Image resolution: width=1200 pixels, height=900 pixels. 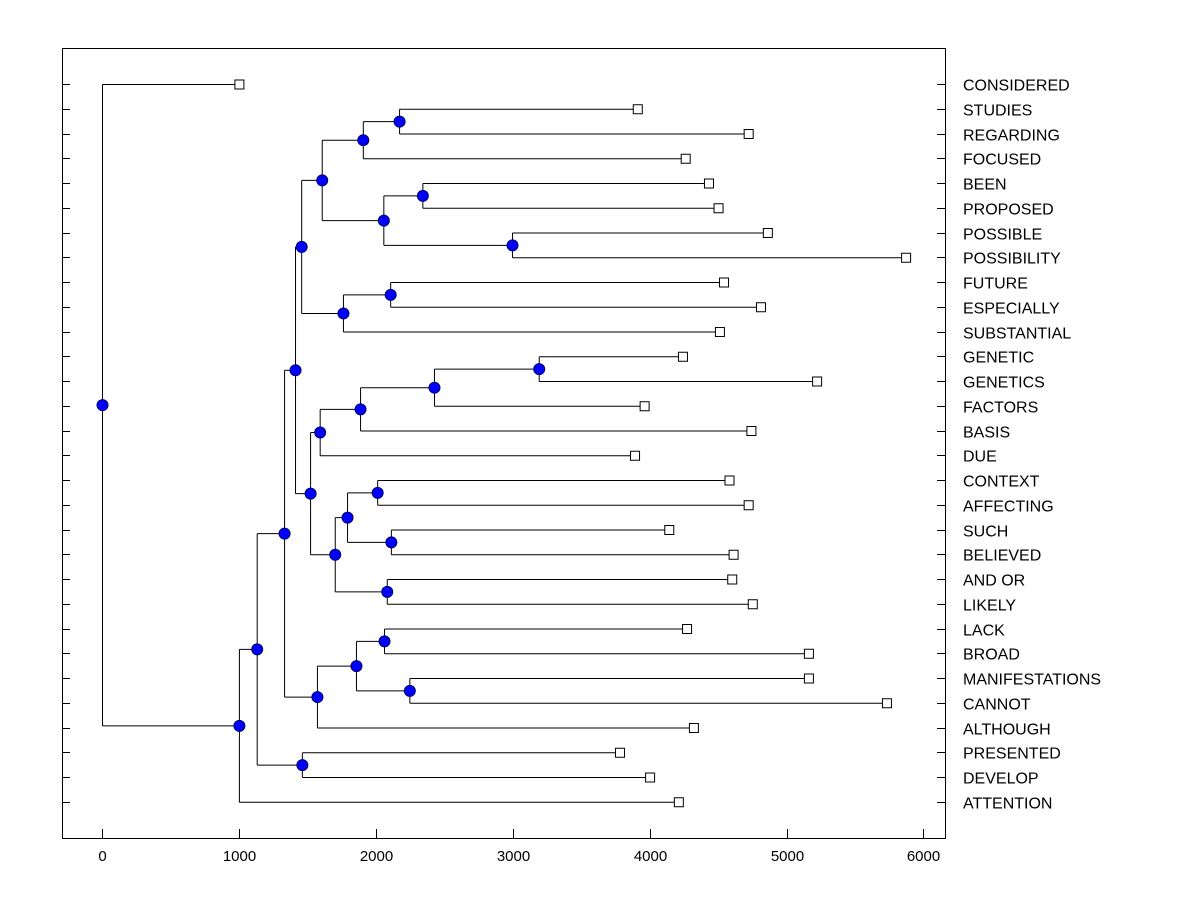 I want to click on leaf-label: LACK, so click(x=984, y=631).